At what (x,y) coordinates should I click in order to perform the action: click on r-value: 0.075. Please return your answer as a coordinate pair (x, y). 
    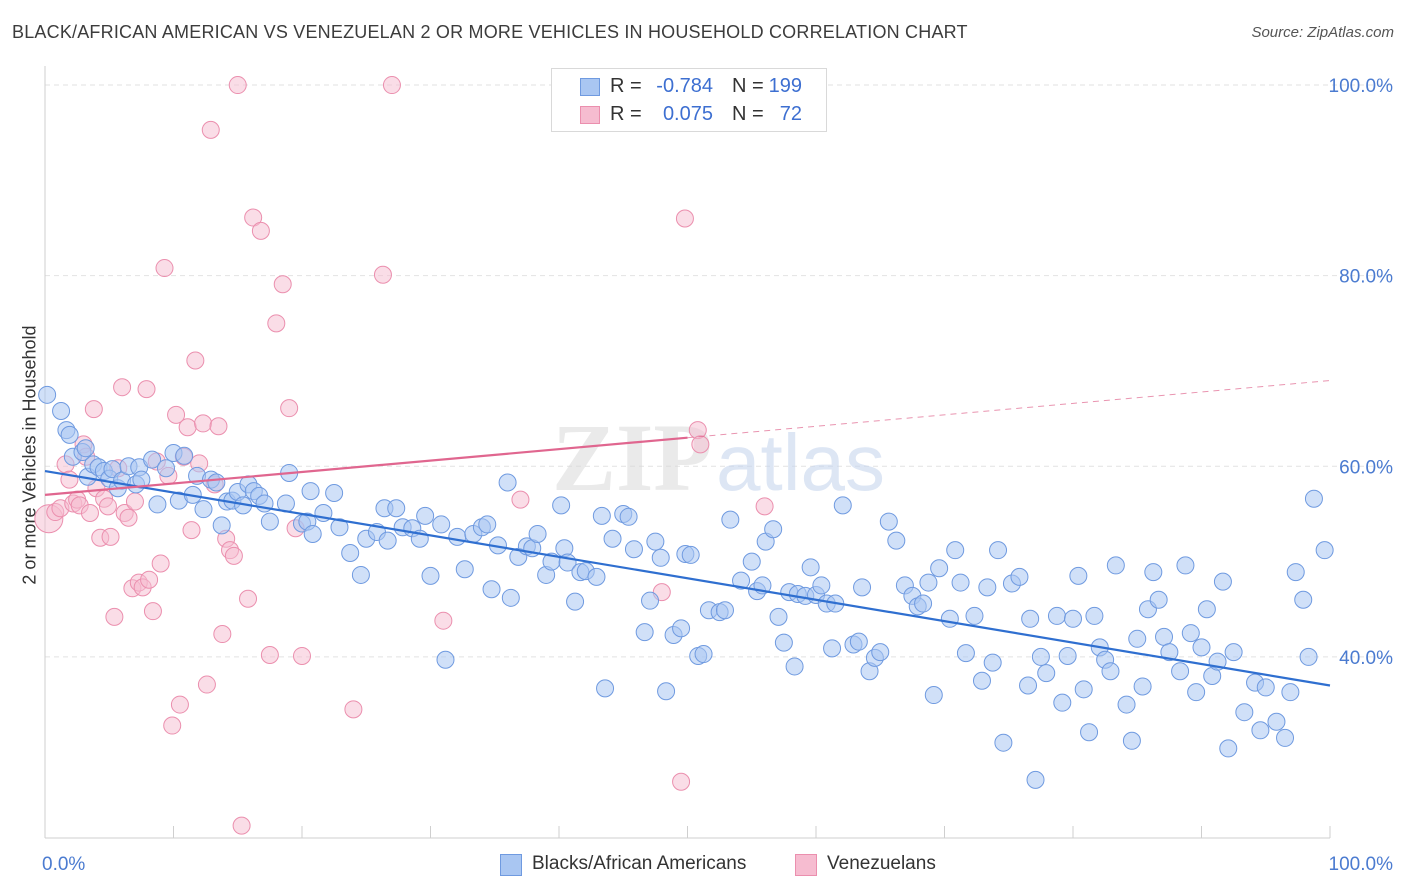
    Looking at the image, I should click on (687, 114).